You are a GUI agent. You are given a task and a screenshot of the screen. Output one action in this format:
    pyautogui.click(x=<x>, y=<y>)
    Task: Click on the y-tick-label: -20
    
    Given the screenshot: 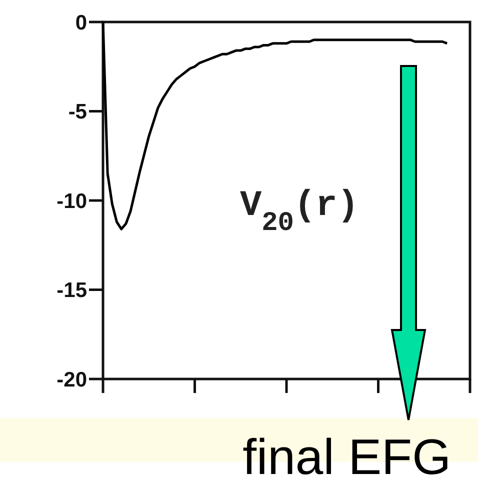 What is the action you would take?
    pyautogui.click(x=71, y=380)
    